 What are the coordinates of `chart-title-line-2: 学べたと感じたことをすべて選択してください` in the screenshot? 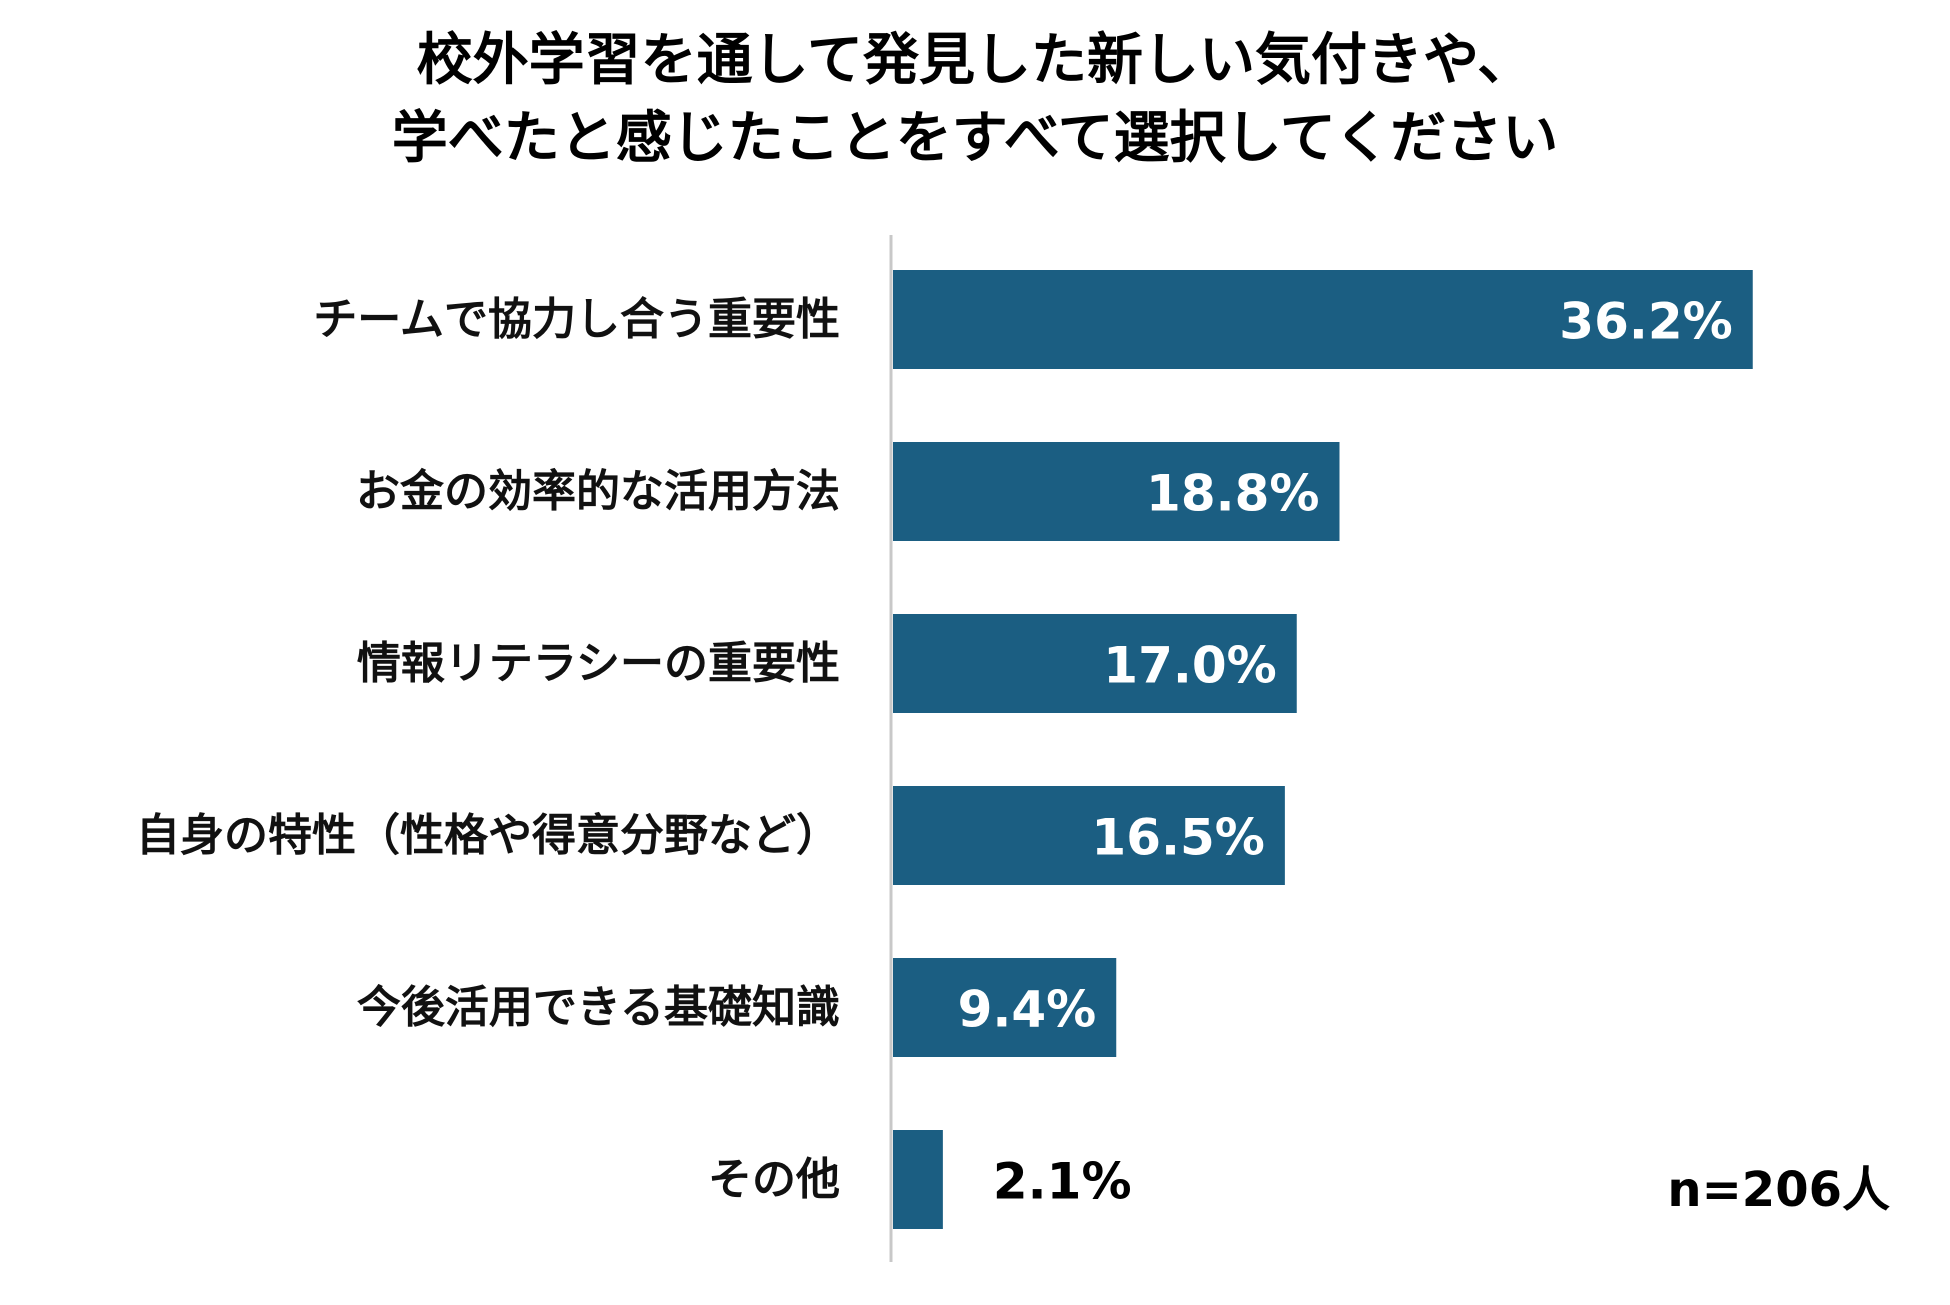 It's located at (975, 138).